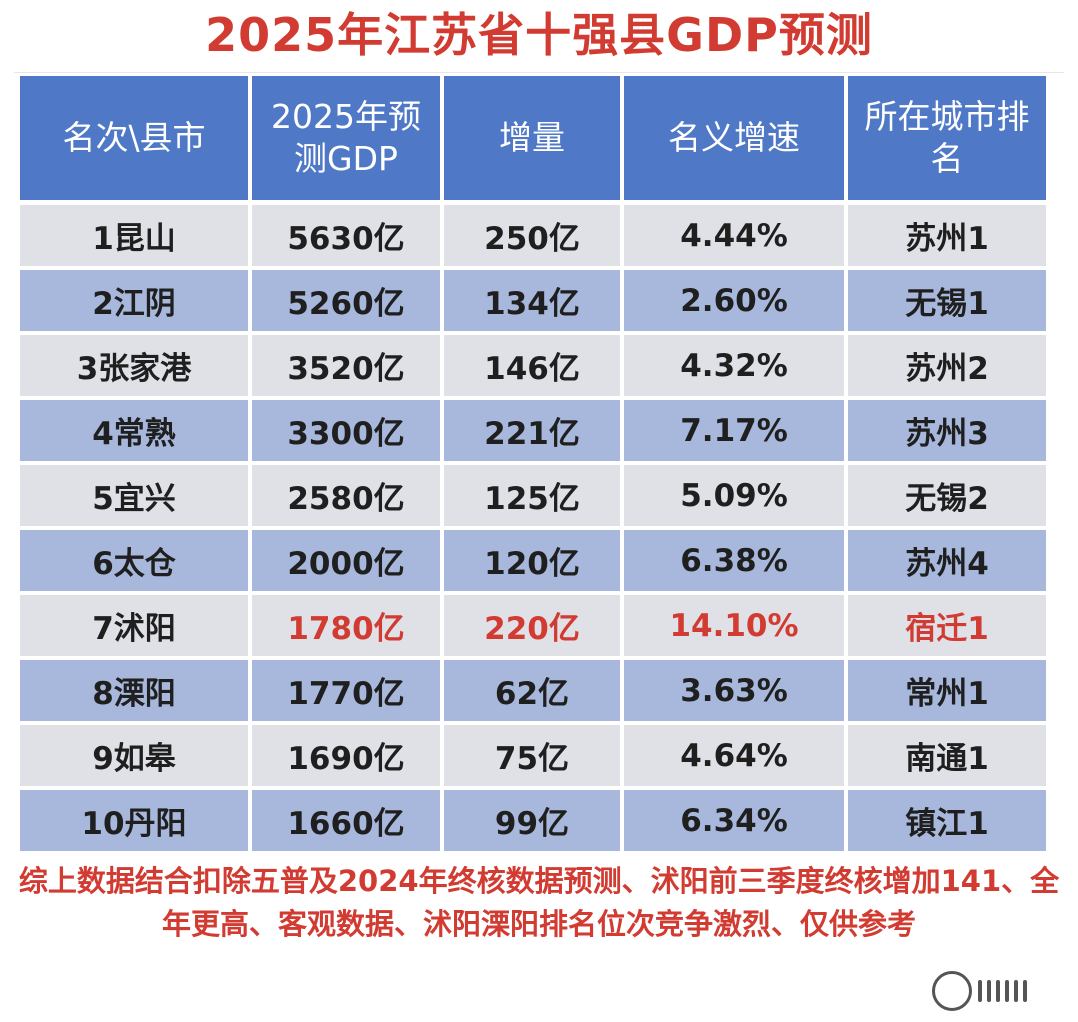 This screenshot has height=1022, width=1078. What do you see at coordinates (134, 235) in the screenshot?
I see `cell-rank-county: 1昆山` at bounding box center [134, 235].